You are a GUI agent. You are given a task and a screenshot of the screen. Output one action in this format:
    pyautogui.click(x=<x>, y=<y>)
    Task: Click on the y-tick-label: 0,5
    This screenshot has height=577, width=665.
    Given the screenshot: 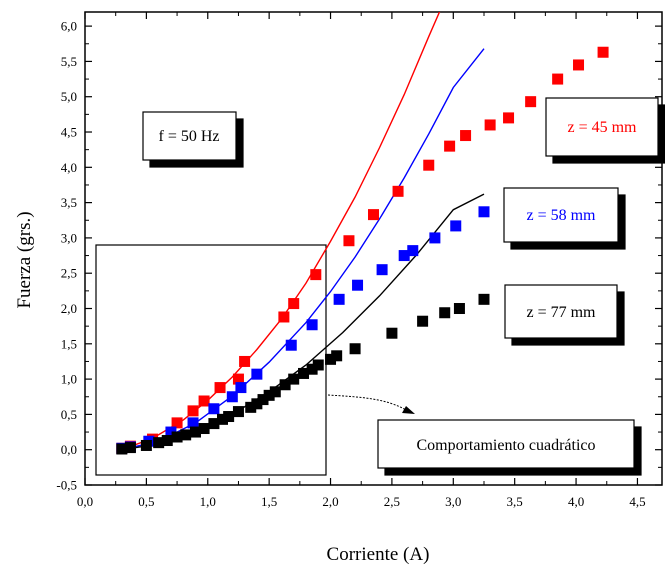 What is the action you would take?
    pyautogui.click(x=69, y=414)
    